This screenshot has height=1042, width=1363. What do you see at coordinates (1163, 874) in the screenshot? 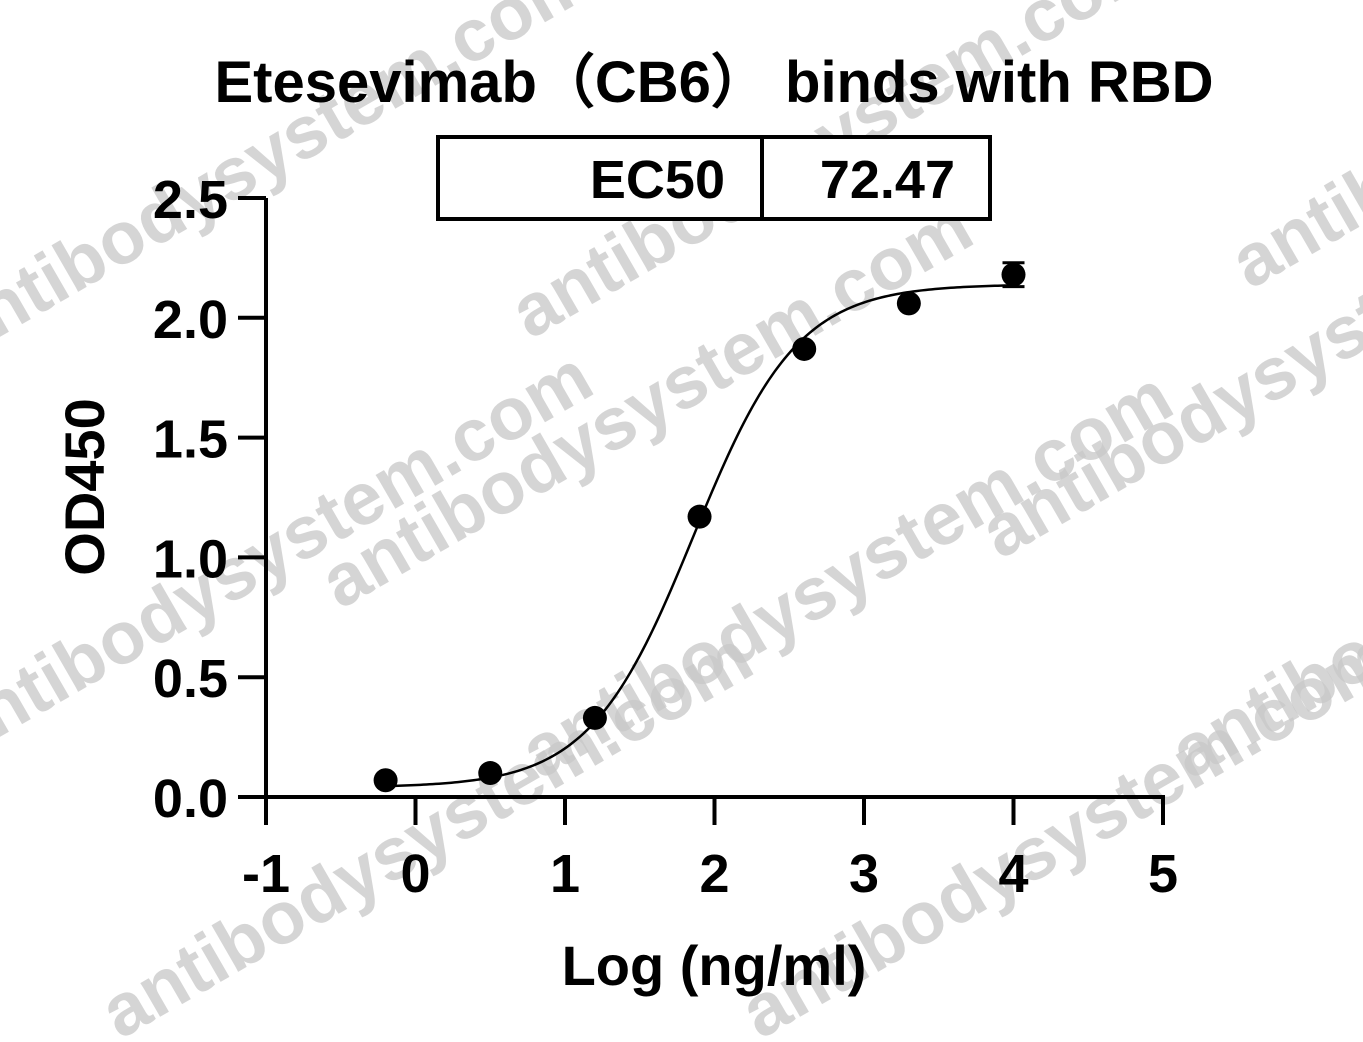
I see `x-tick-label-6: 5` at bounding box center [1163, 874].